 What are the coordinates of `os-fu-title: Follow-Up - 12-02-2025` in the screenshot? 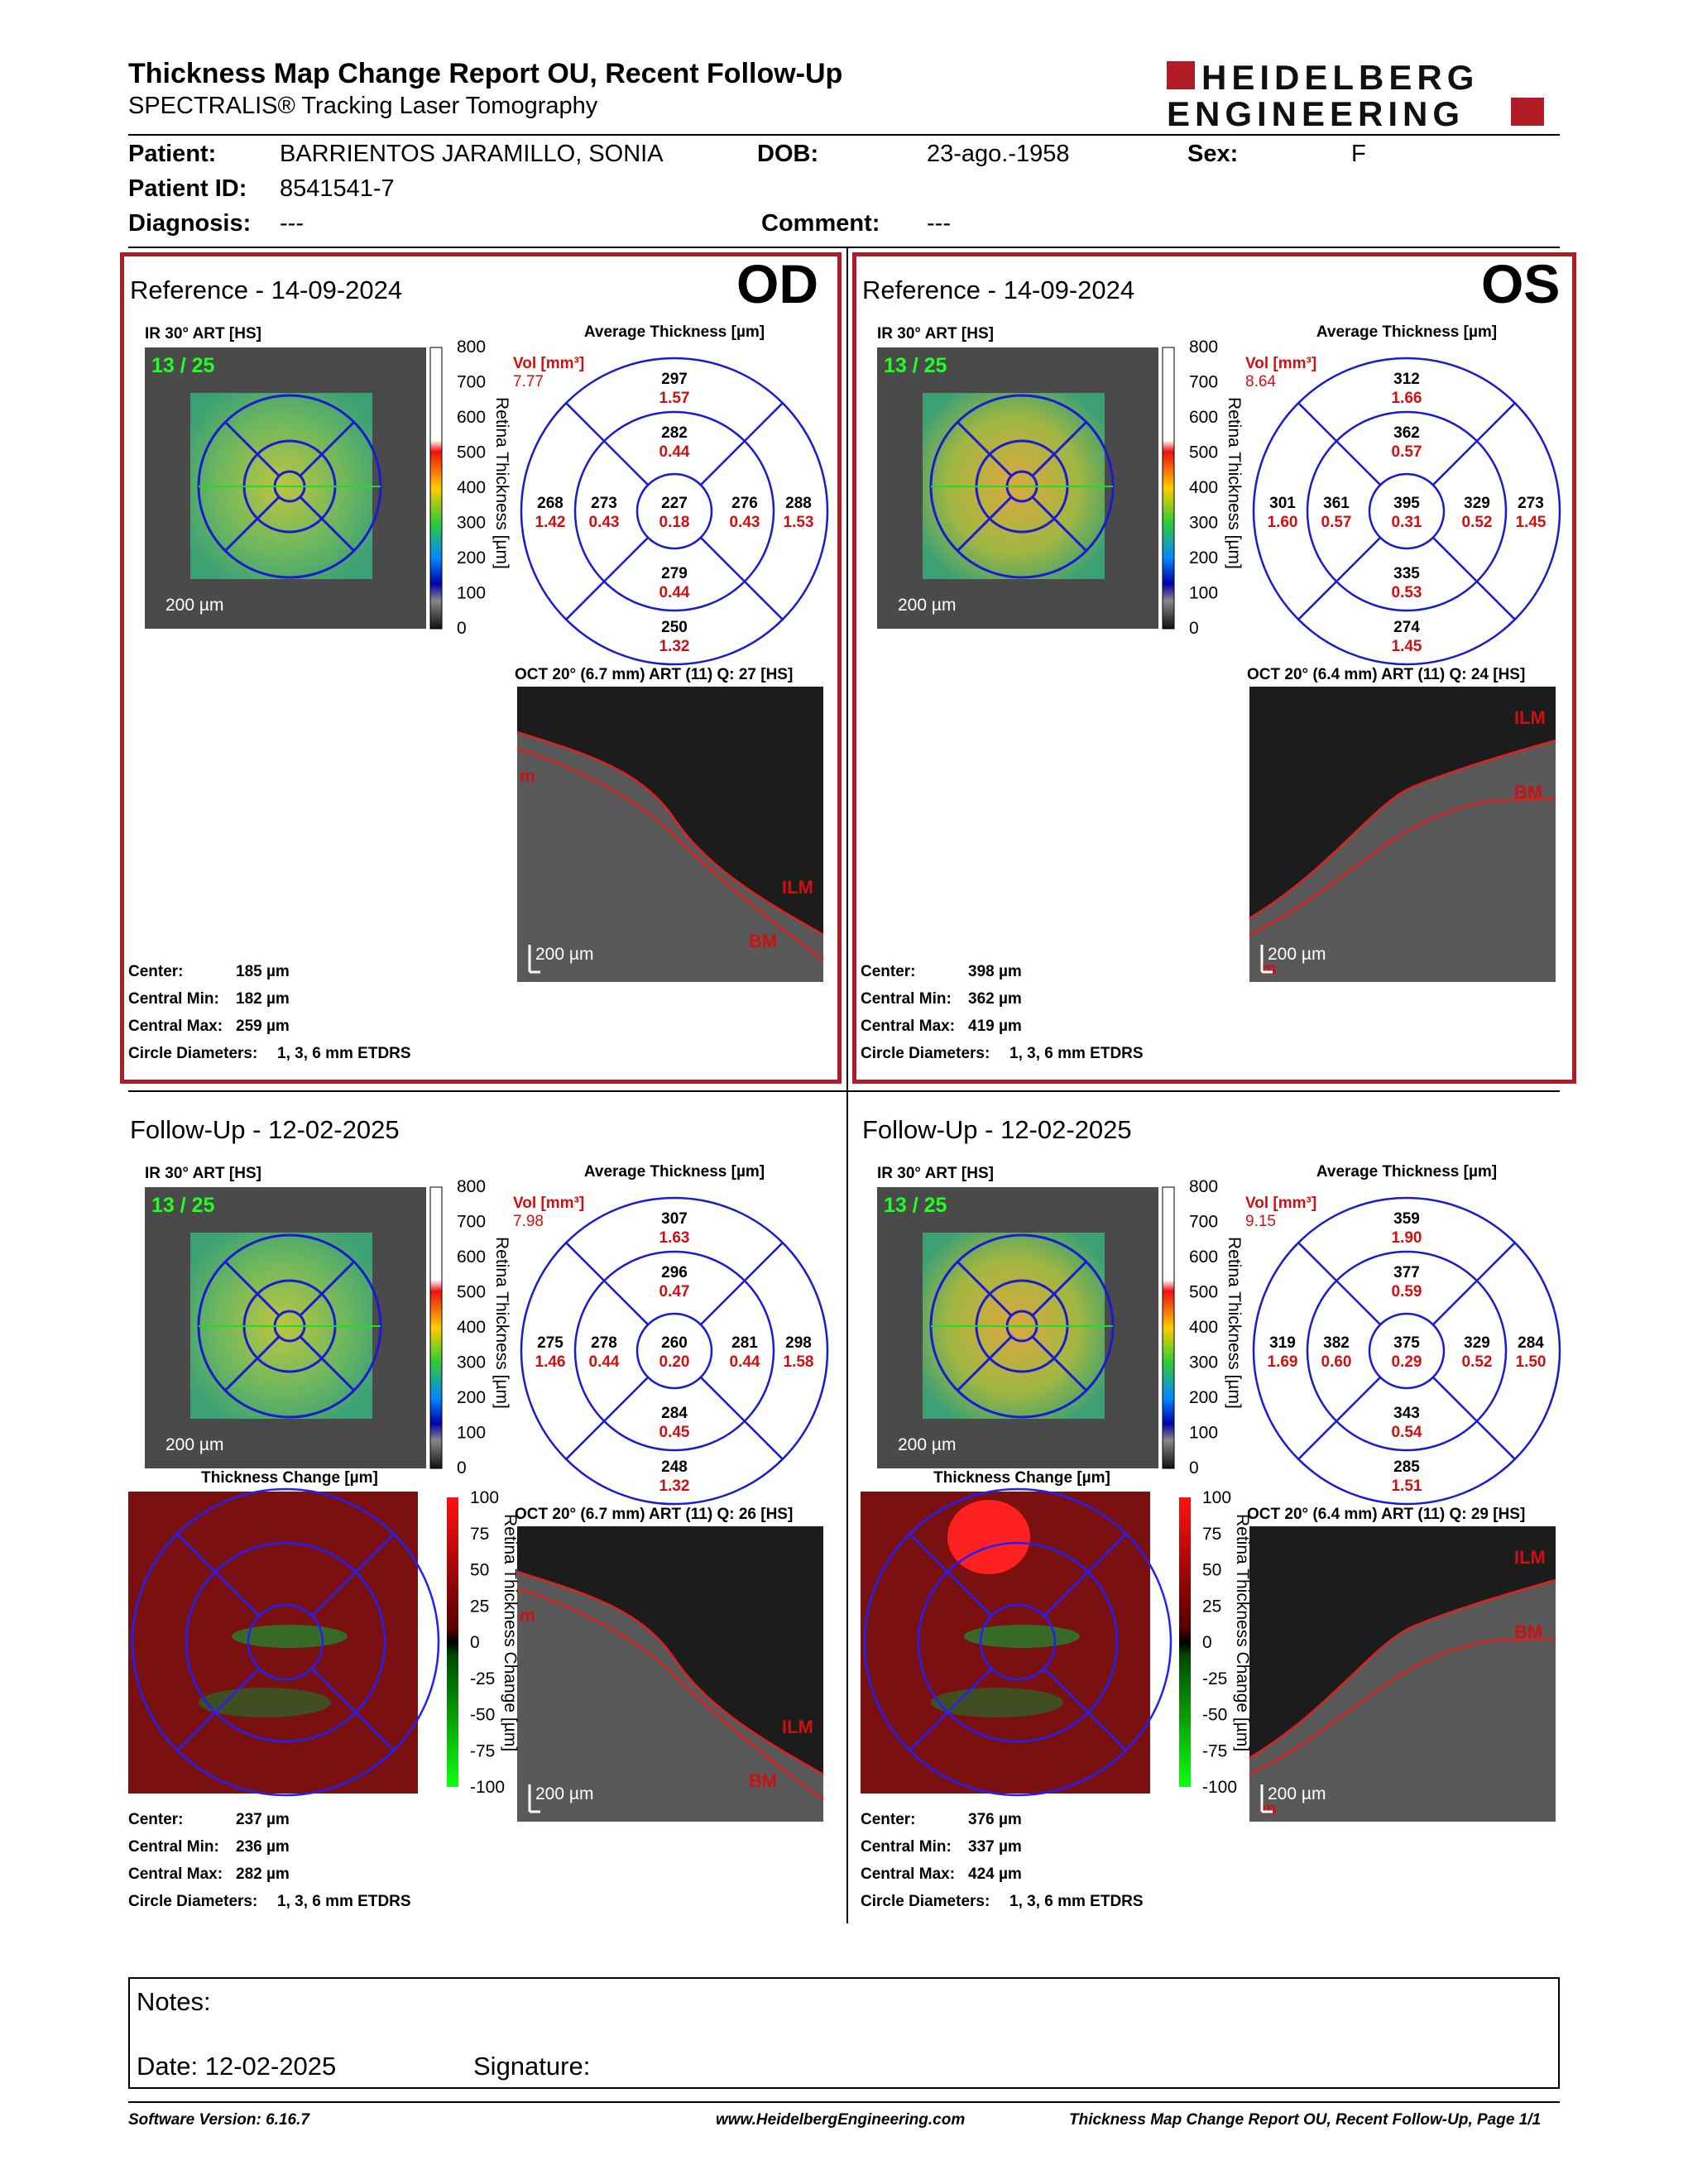 It's located at (997, 1129).